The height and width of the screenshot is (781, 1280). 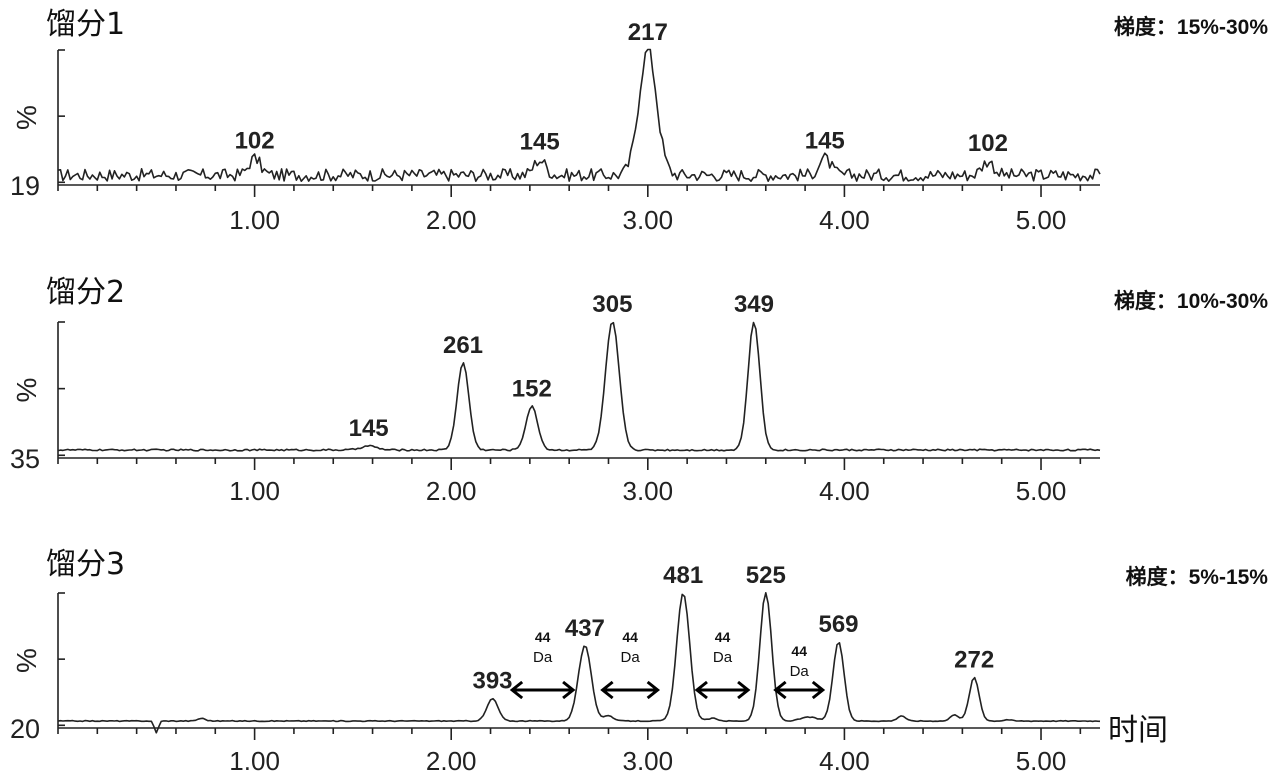 What do you see at coordinates (1191, 301) in the screenshot?
I see `gradient-label: 梯度：10%-30%` at bounding box center [1191, 301].